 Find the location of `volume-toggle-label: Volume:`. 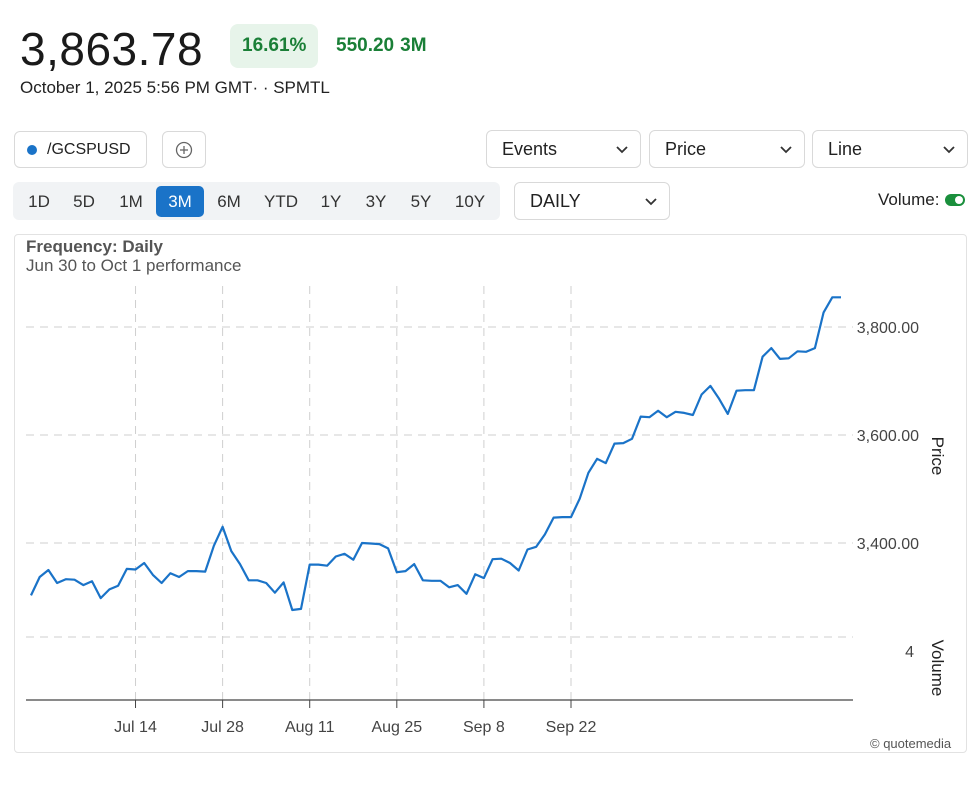

volume-toggle-label: Volume: is located at coordinates (909, 199).